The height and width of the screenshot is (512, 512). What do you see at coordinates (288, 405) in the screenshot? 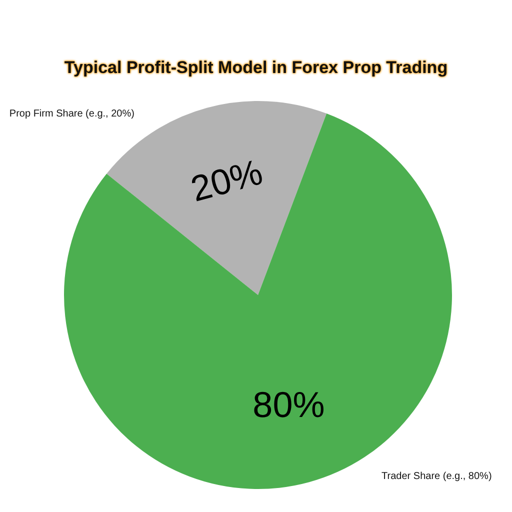
I see `data-label: 80%` at bounding box center [288, 405].